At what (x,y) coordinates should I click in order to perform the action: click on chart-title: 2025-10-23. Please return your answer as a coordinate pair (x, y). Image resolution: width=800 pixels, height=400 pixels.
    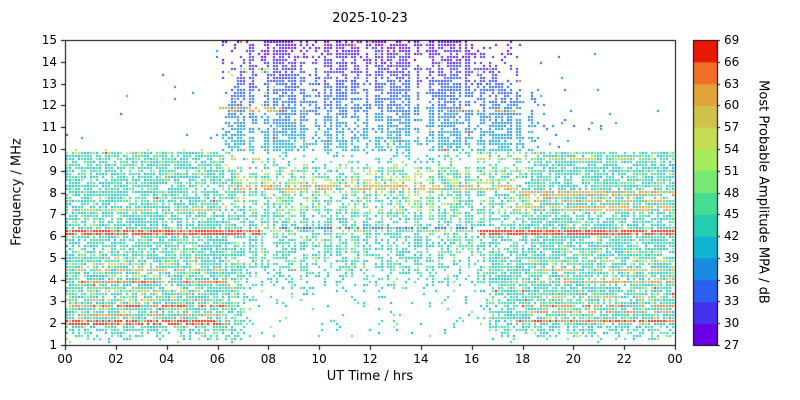
    Looking at the image, I should click on (370, 18).